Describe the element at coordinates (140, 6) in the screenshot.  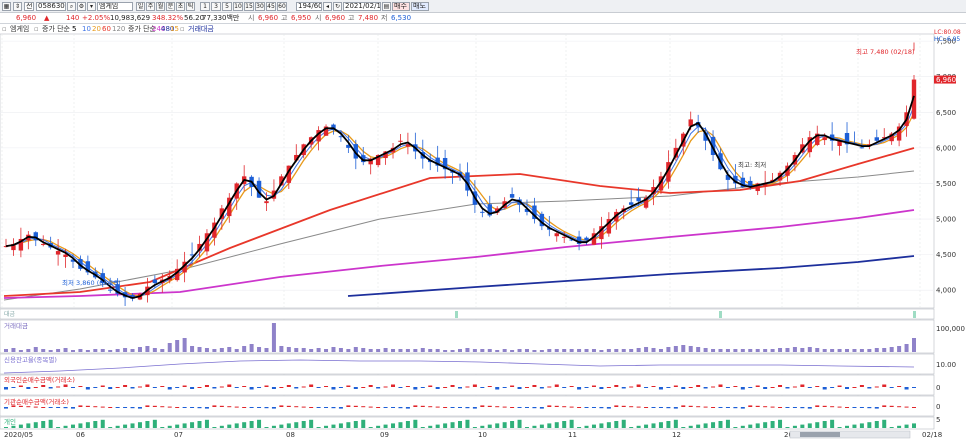
I see `period-button-0: 일` at that location.